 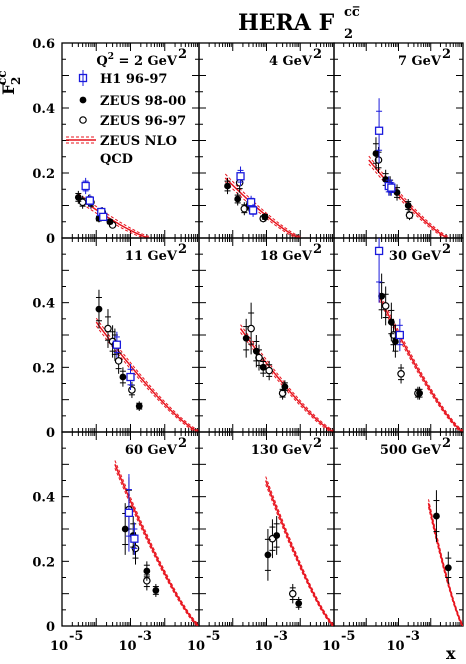 What do you see at coordinates (400, 256) in the screenshot?
I see `q2-value: 30` at bounding box center [400, 256].